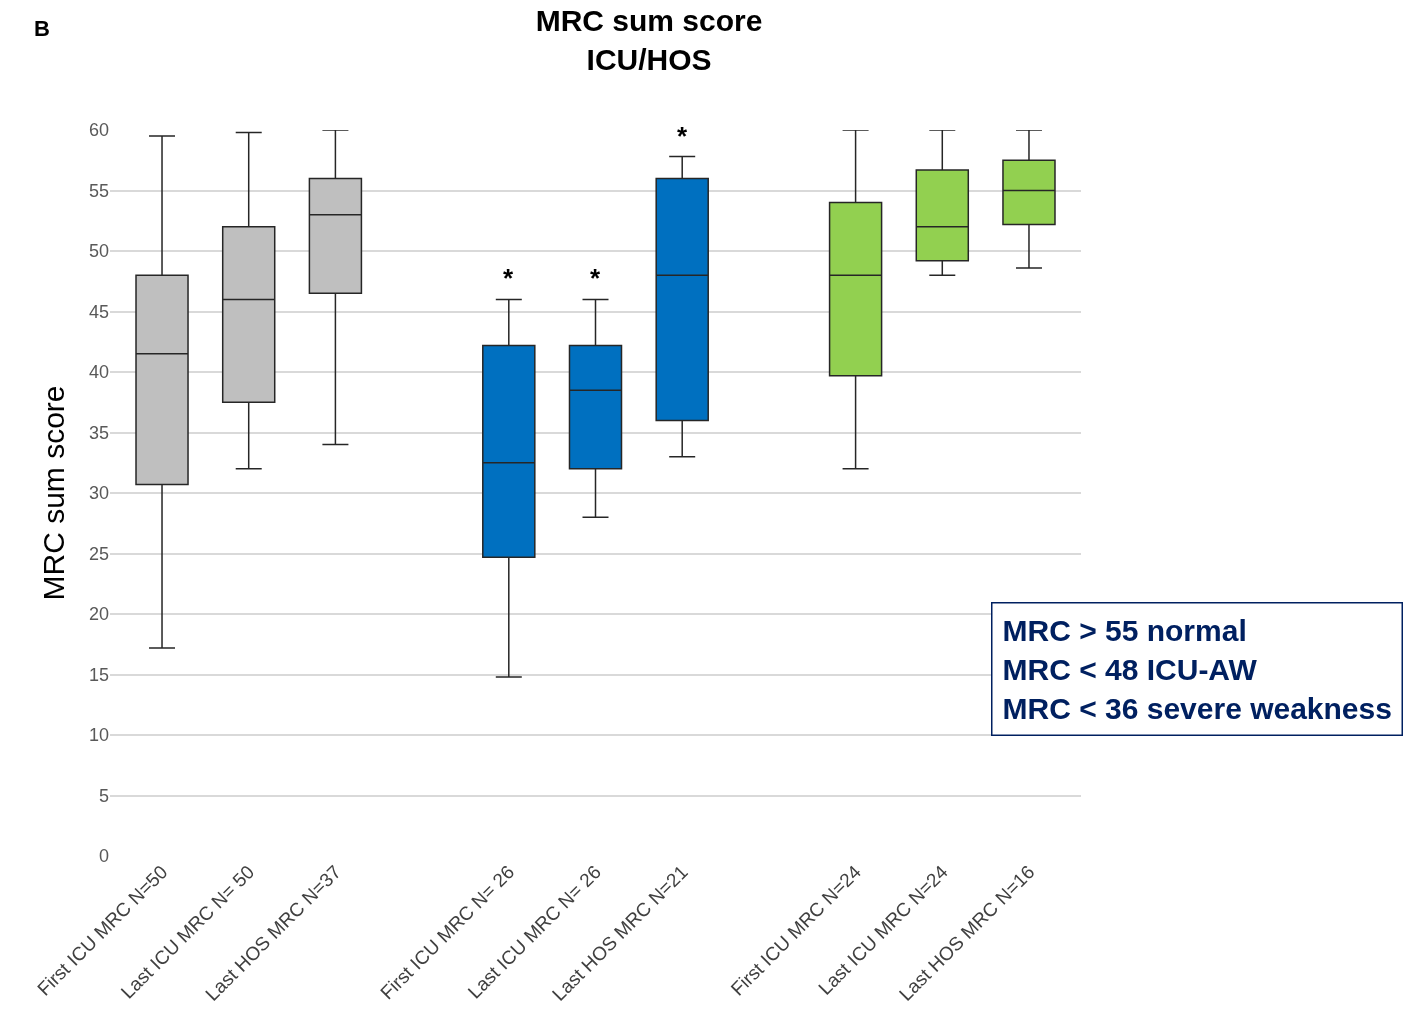 The image size is (1411, 1017). What do you see at coordinates (1124, 630) in the screenshot?
I see `annotation: MRC > 55 normal` at bounding box center [1124, 630].